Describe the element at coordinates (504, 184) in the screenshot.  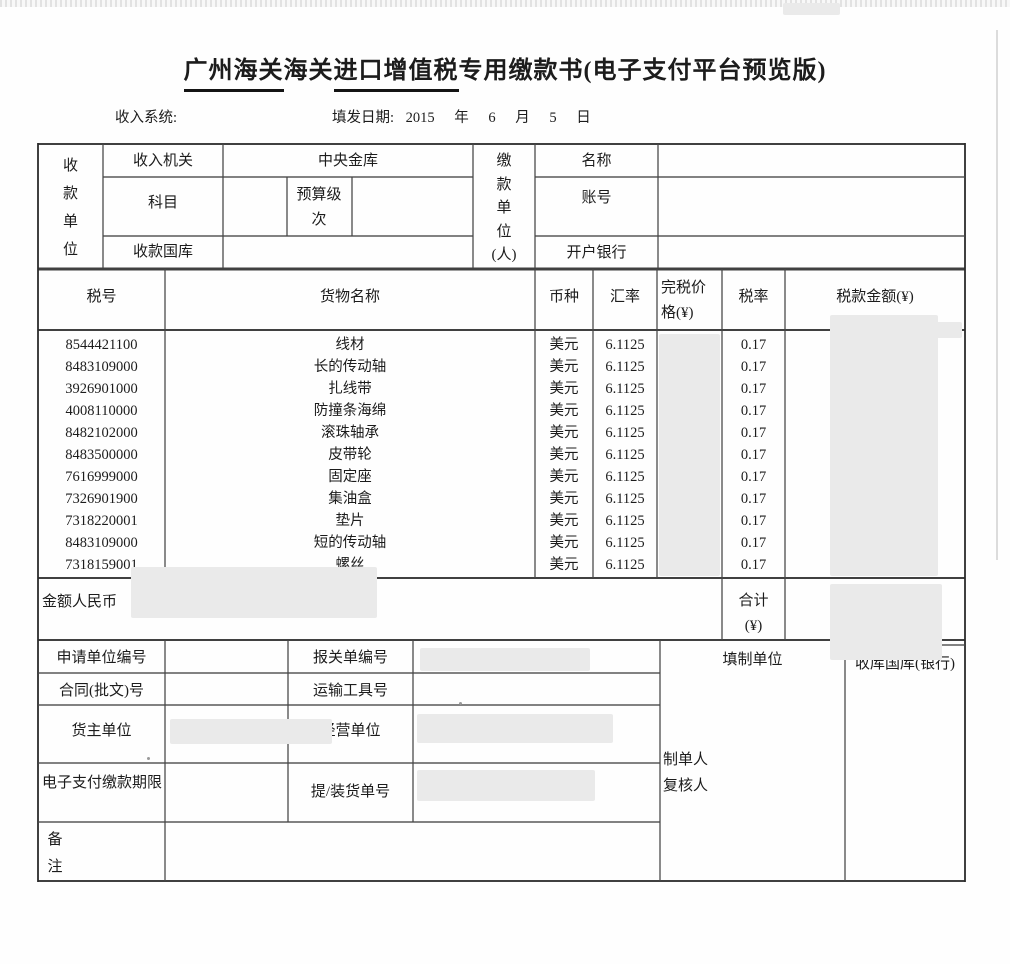
I see `payer-char: 款` at that location.